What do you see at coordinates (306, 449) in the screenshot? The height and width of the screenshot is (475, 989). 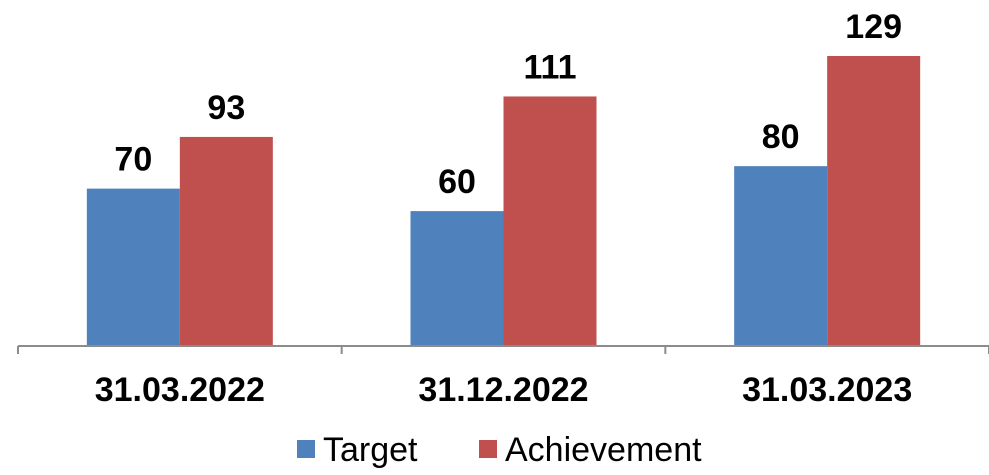 I see `legend-swatch-target` at bounding box center [306, 449].